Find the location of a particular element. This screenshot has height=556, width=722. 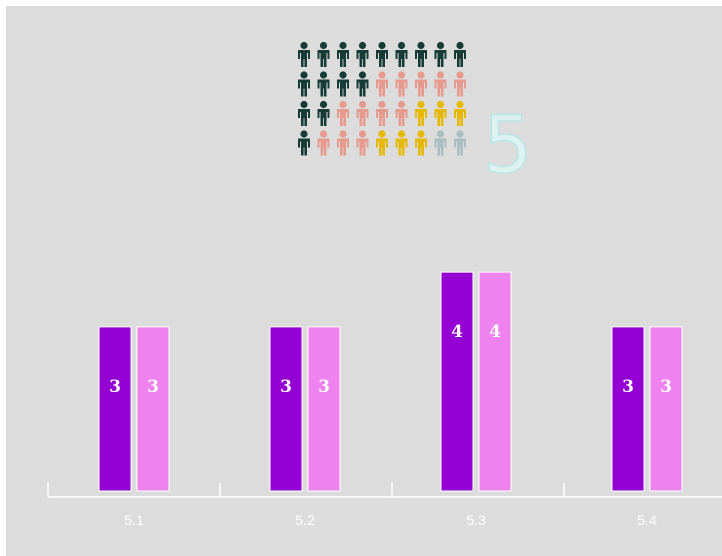

x-tick-label: 5.2 is located at coordinates (305, 520).